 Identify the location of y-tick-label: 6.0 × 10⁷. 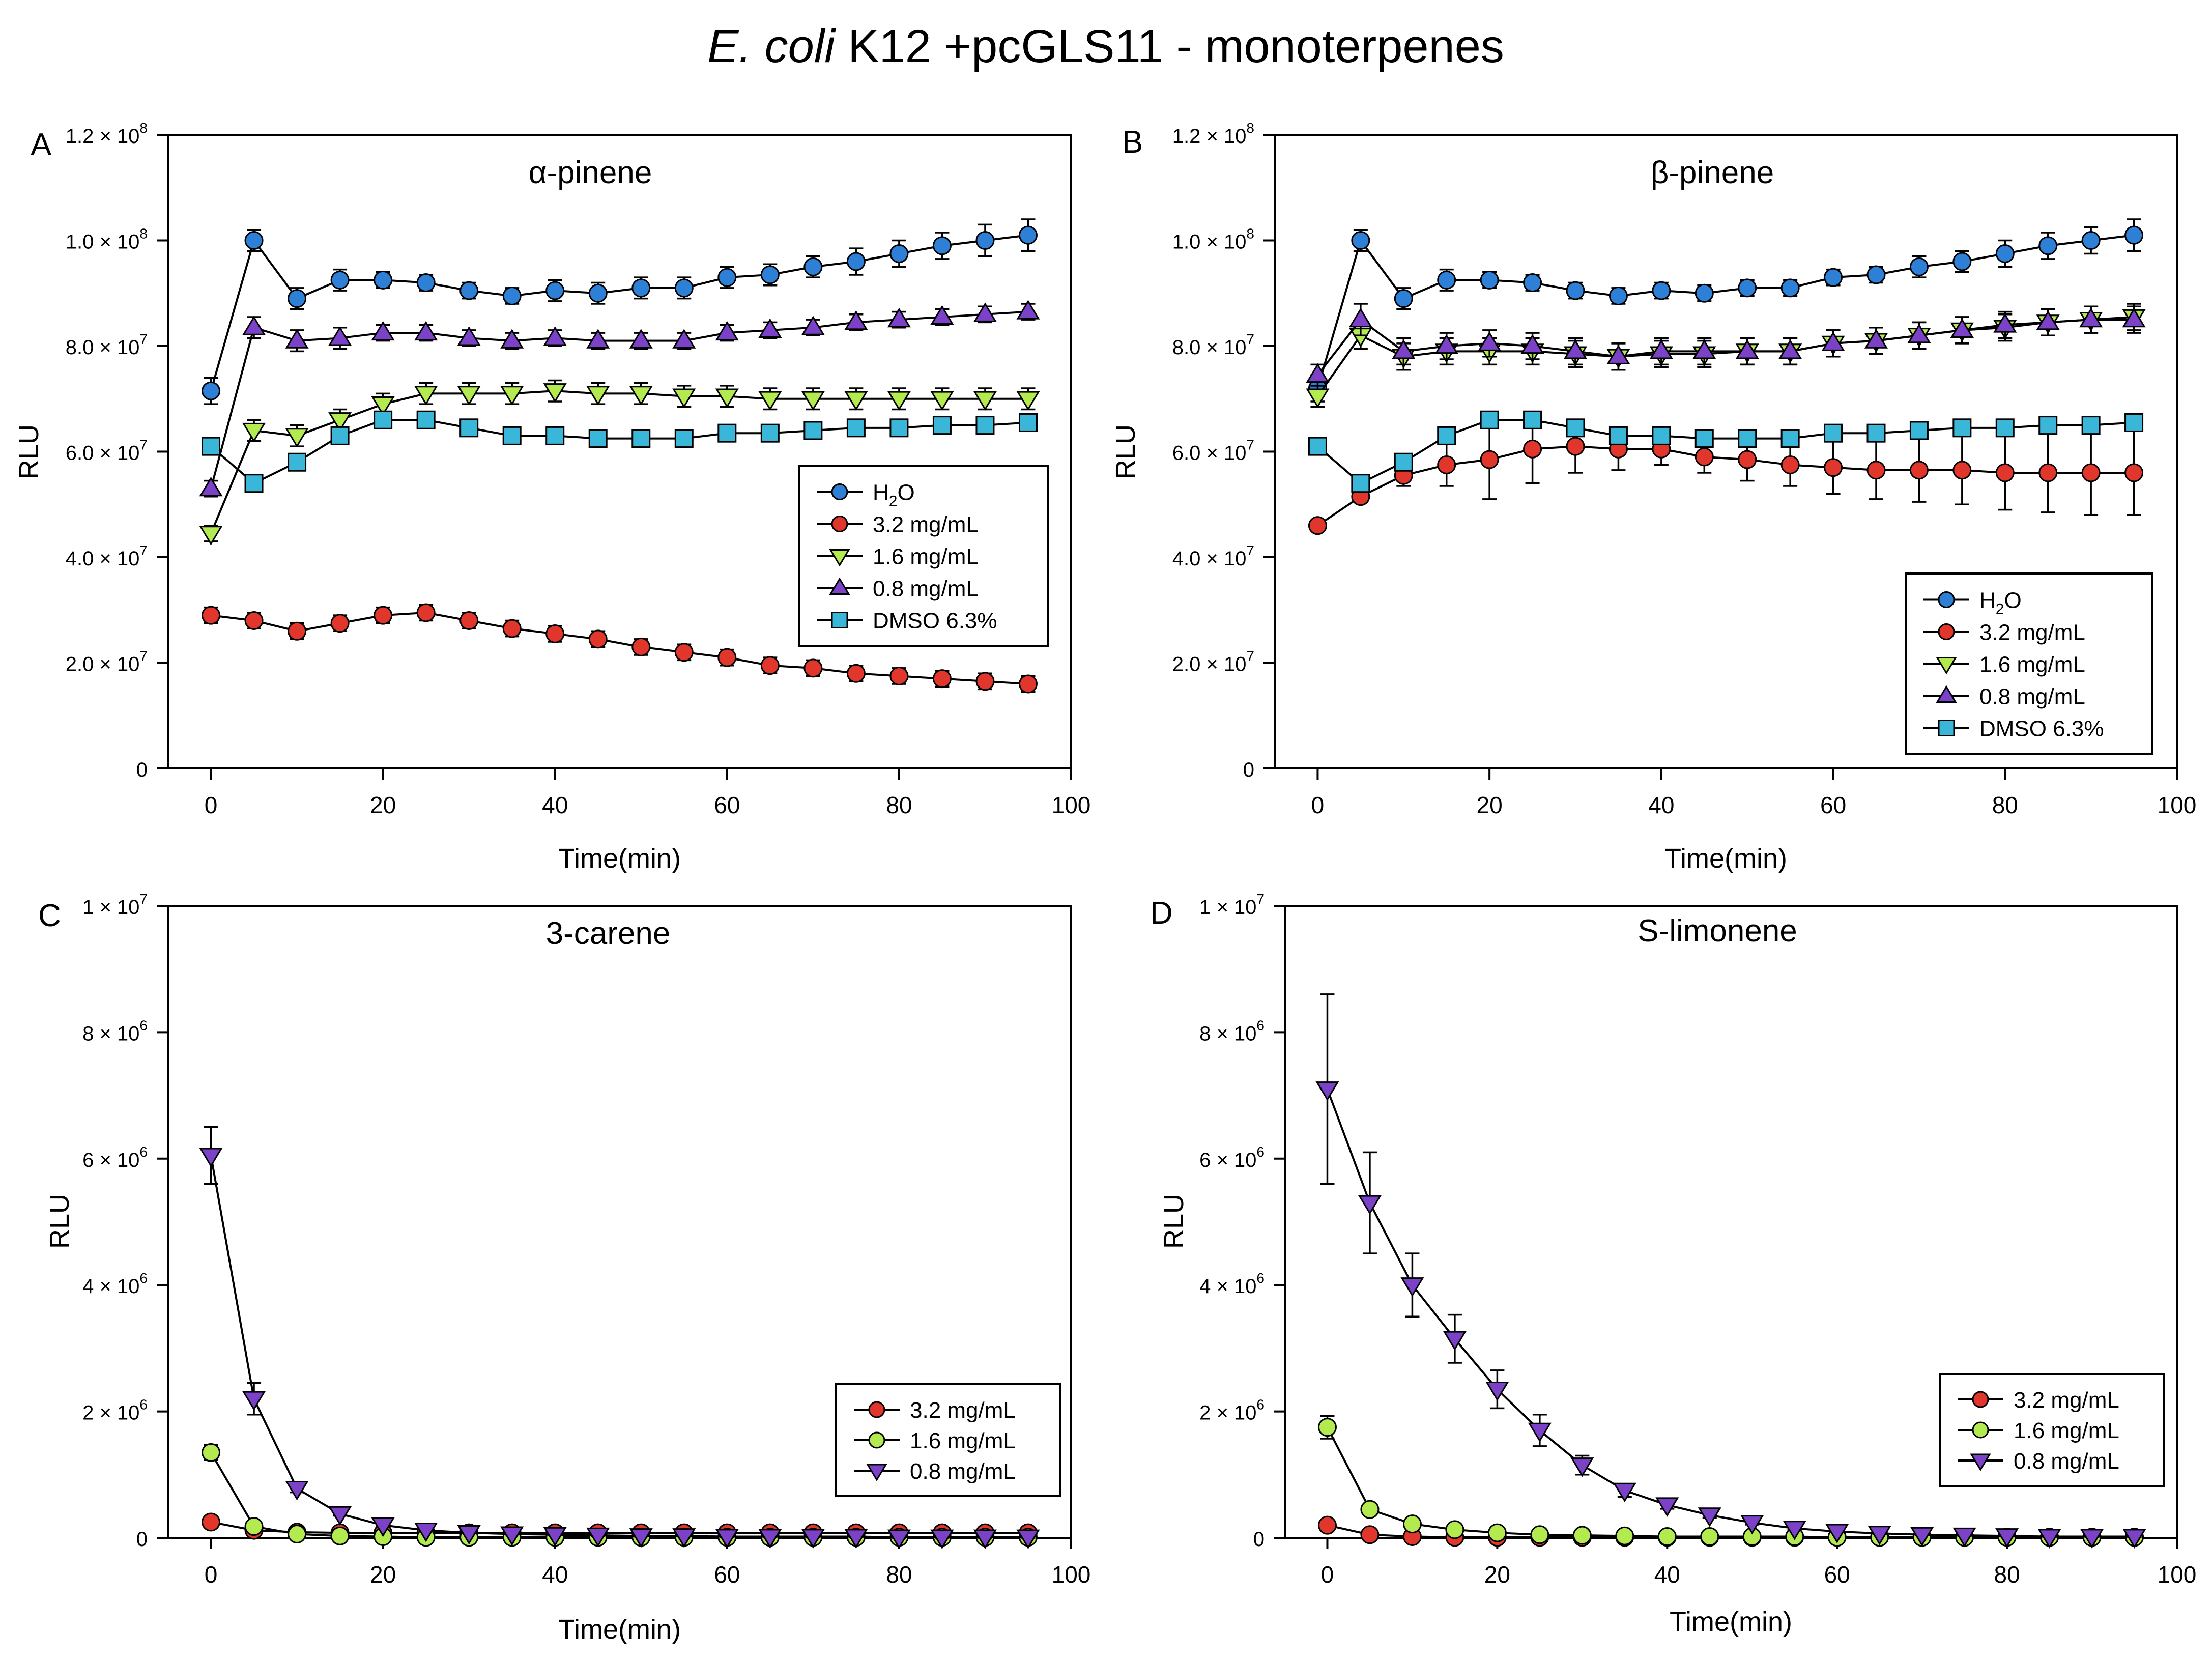
(1213, 451).